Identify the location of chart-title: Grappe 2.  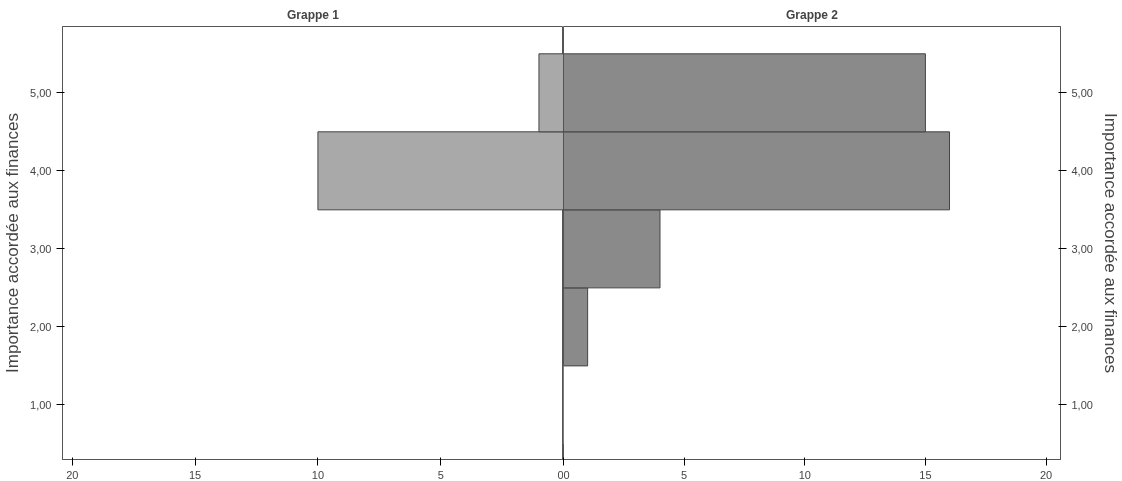
(812, 14).